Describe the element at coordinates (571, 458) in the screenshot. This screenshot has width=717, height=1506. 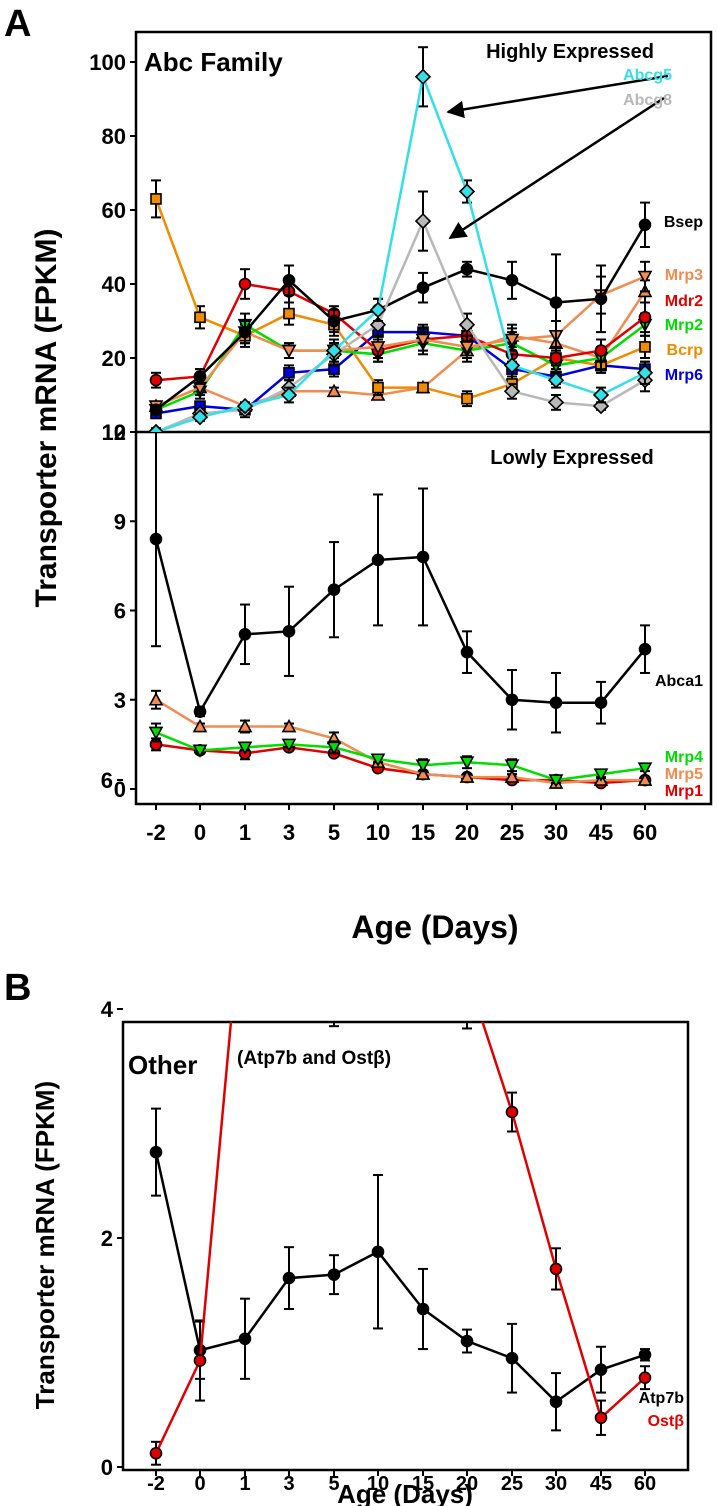
I see `chart-subtitle: Lowly Expressed` at that location.